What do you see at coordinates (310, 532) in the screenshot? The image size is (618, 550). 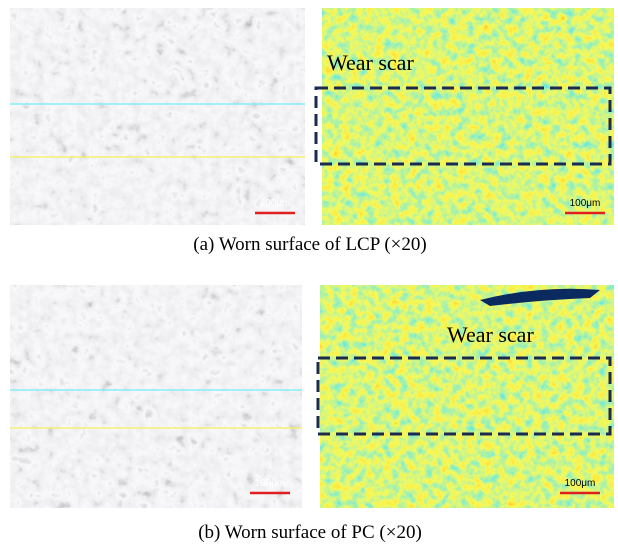 I see `caption: (b) Worn surface of PC (×20)` at bounding box center [310, 532].